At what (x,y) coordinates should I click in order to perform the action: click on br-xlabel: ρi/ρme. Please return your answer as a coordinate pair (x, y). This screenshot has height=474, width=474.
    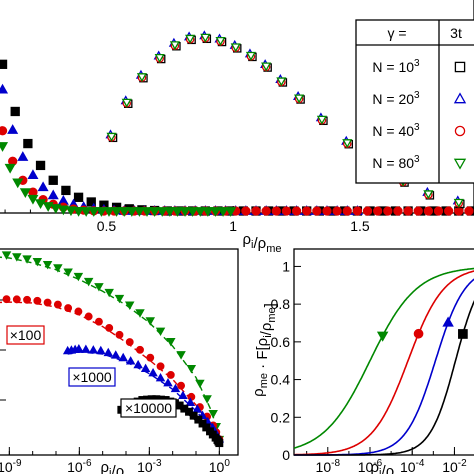
    Looking at the image, I should click on (390, 466).